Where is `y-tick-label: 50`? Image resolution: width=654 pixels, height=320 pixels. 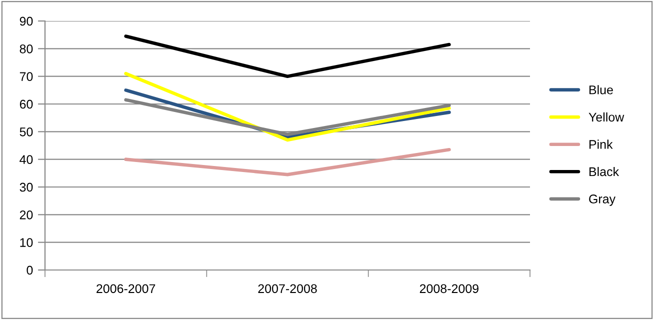 y-tick-label: 50 is located at coordinates (26, 131).